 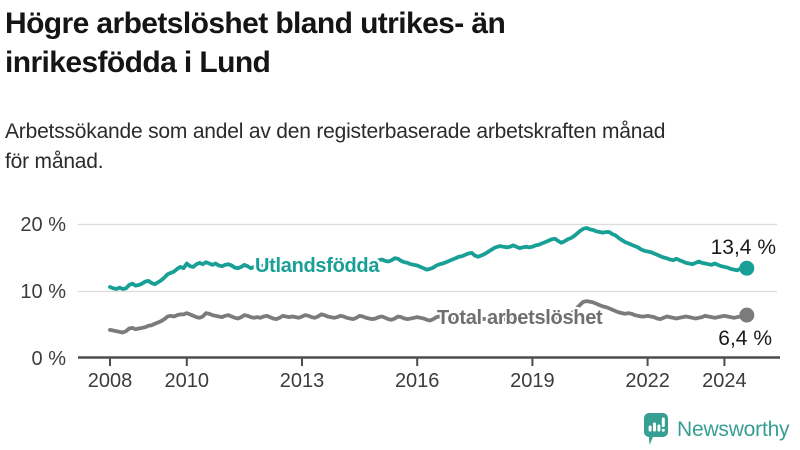 What do you see at coordinates (747, 268) in the screenshot?
I see `series-end-dot-utlandsfodda` at bounding box center [747, 268].